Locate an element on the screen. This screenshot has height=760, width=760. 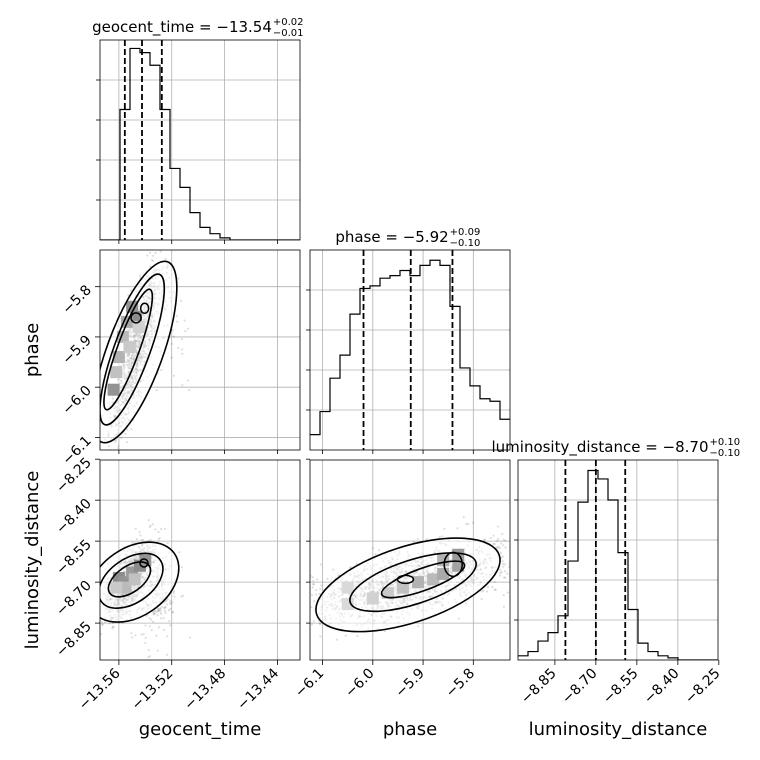
x-tick-label-phase: −6.1 is located at coordinates (309, 683).